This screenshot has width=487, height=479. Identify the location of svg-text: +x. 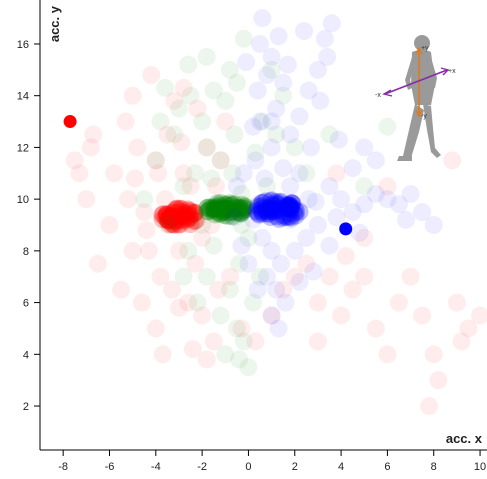
(452, 71).